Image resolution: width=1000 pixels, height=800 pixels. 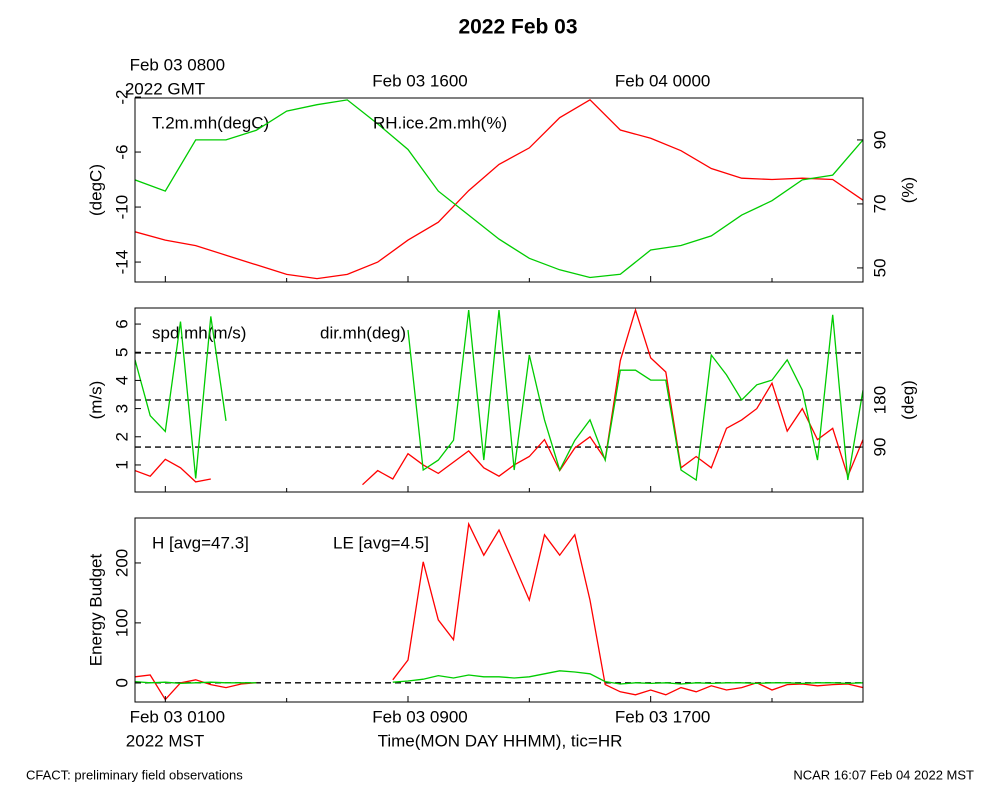 What do you see at coordinates (499, 677) in the screenshot?
I see `data-line` at bounding box center [499, 677].